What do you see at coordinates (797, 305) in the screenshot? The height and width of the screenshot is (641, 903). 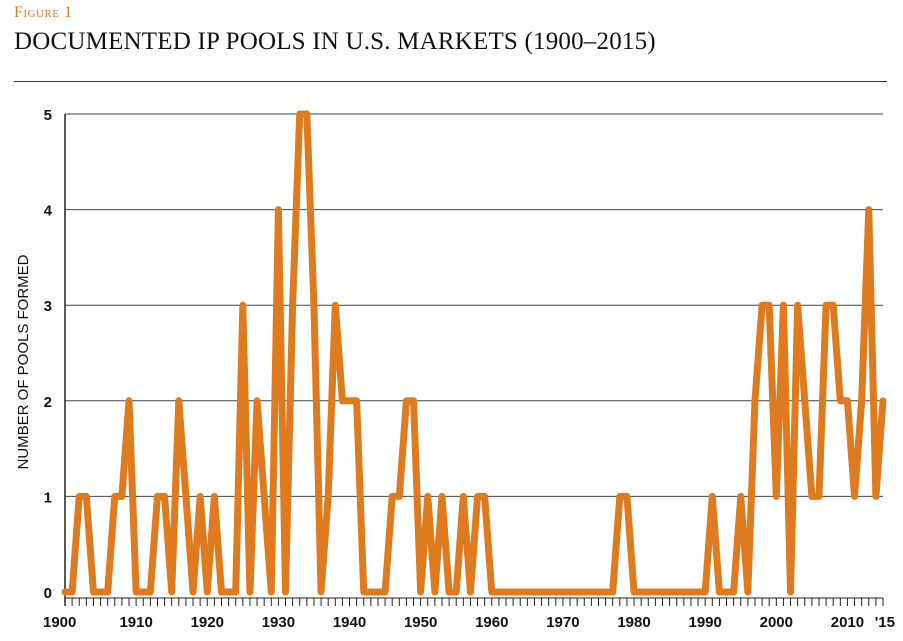 I see `data-point-2003` at bounding box center [797, 305].